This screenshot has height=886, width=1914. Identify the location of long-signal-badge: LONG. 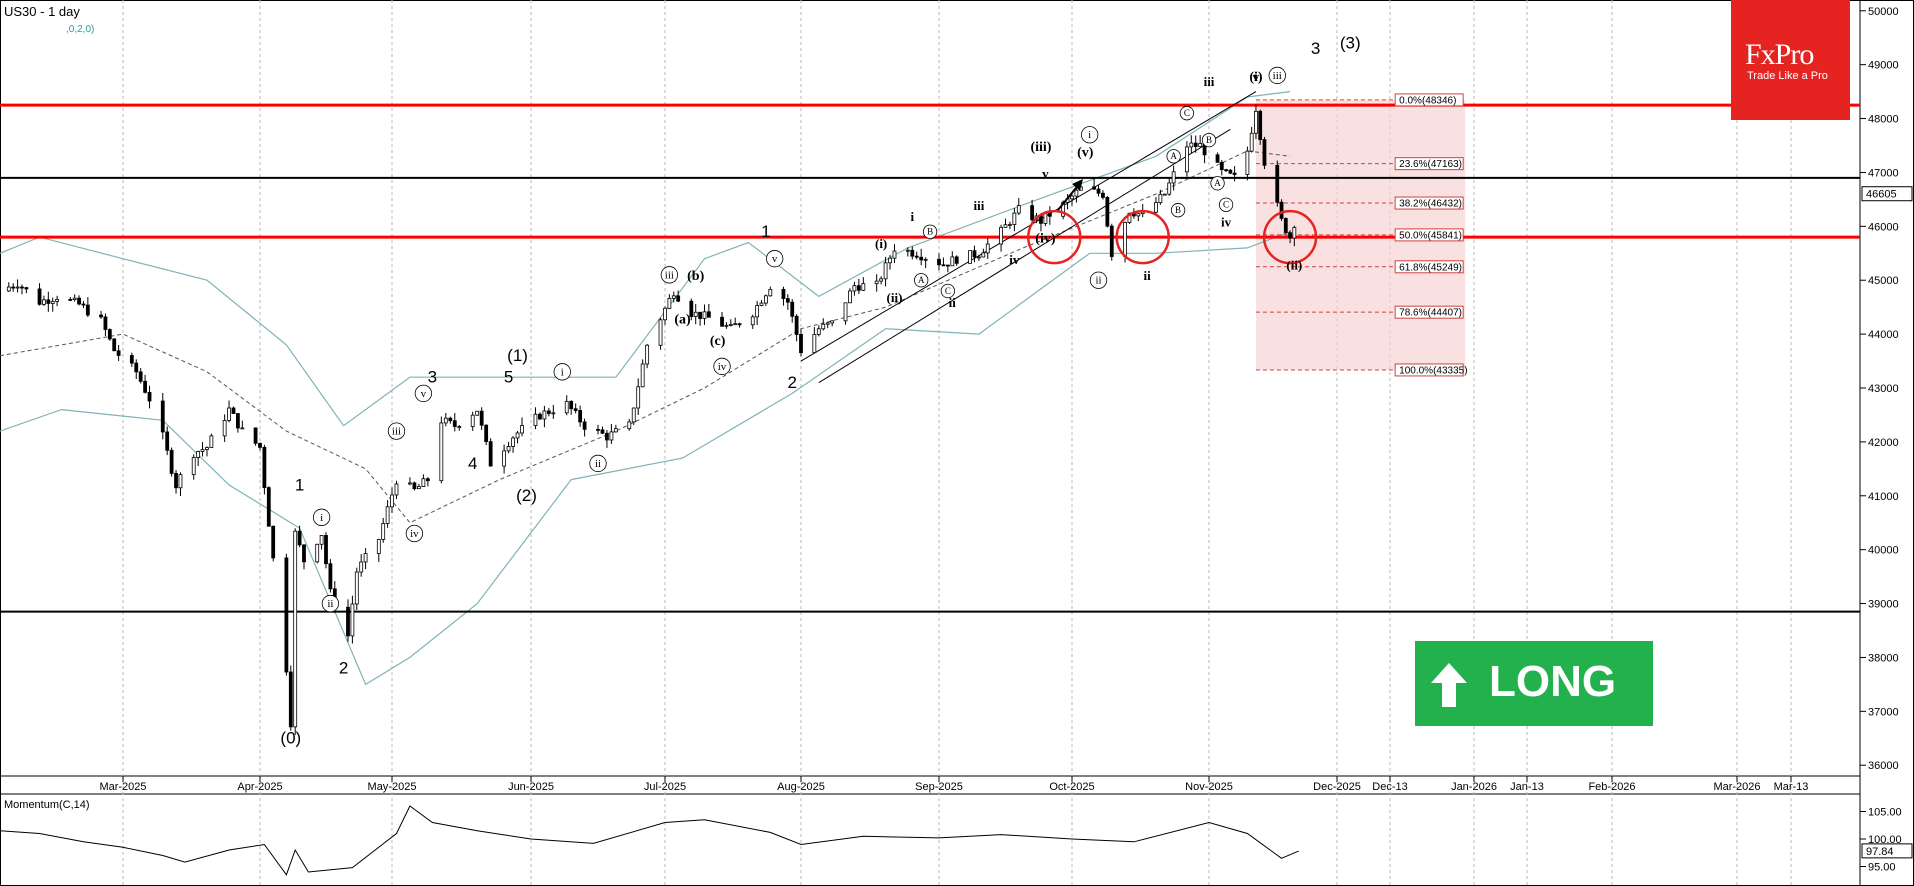
(1534, 683).